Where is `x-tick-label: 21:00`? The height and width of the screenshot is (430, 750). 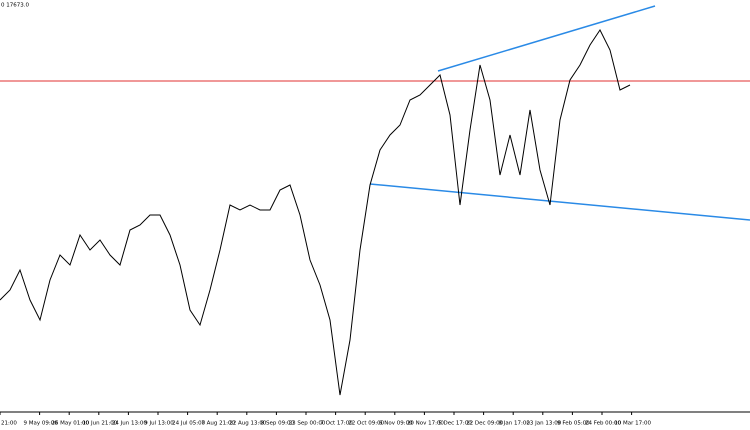 x-tick-label: 21:00 is located at coordinates (9, 424).